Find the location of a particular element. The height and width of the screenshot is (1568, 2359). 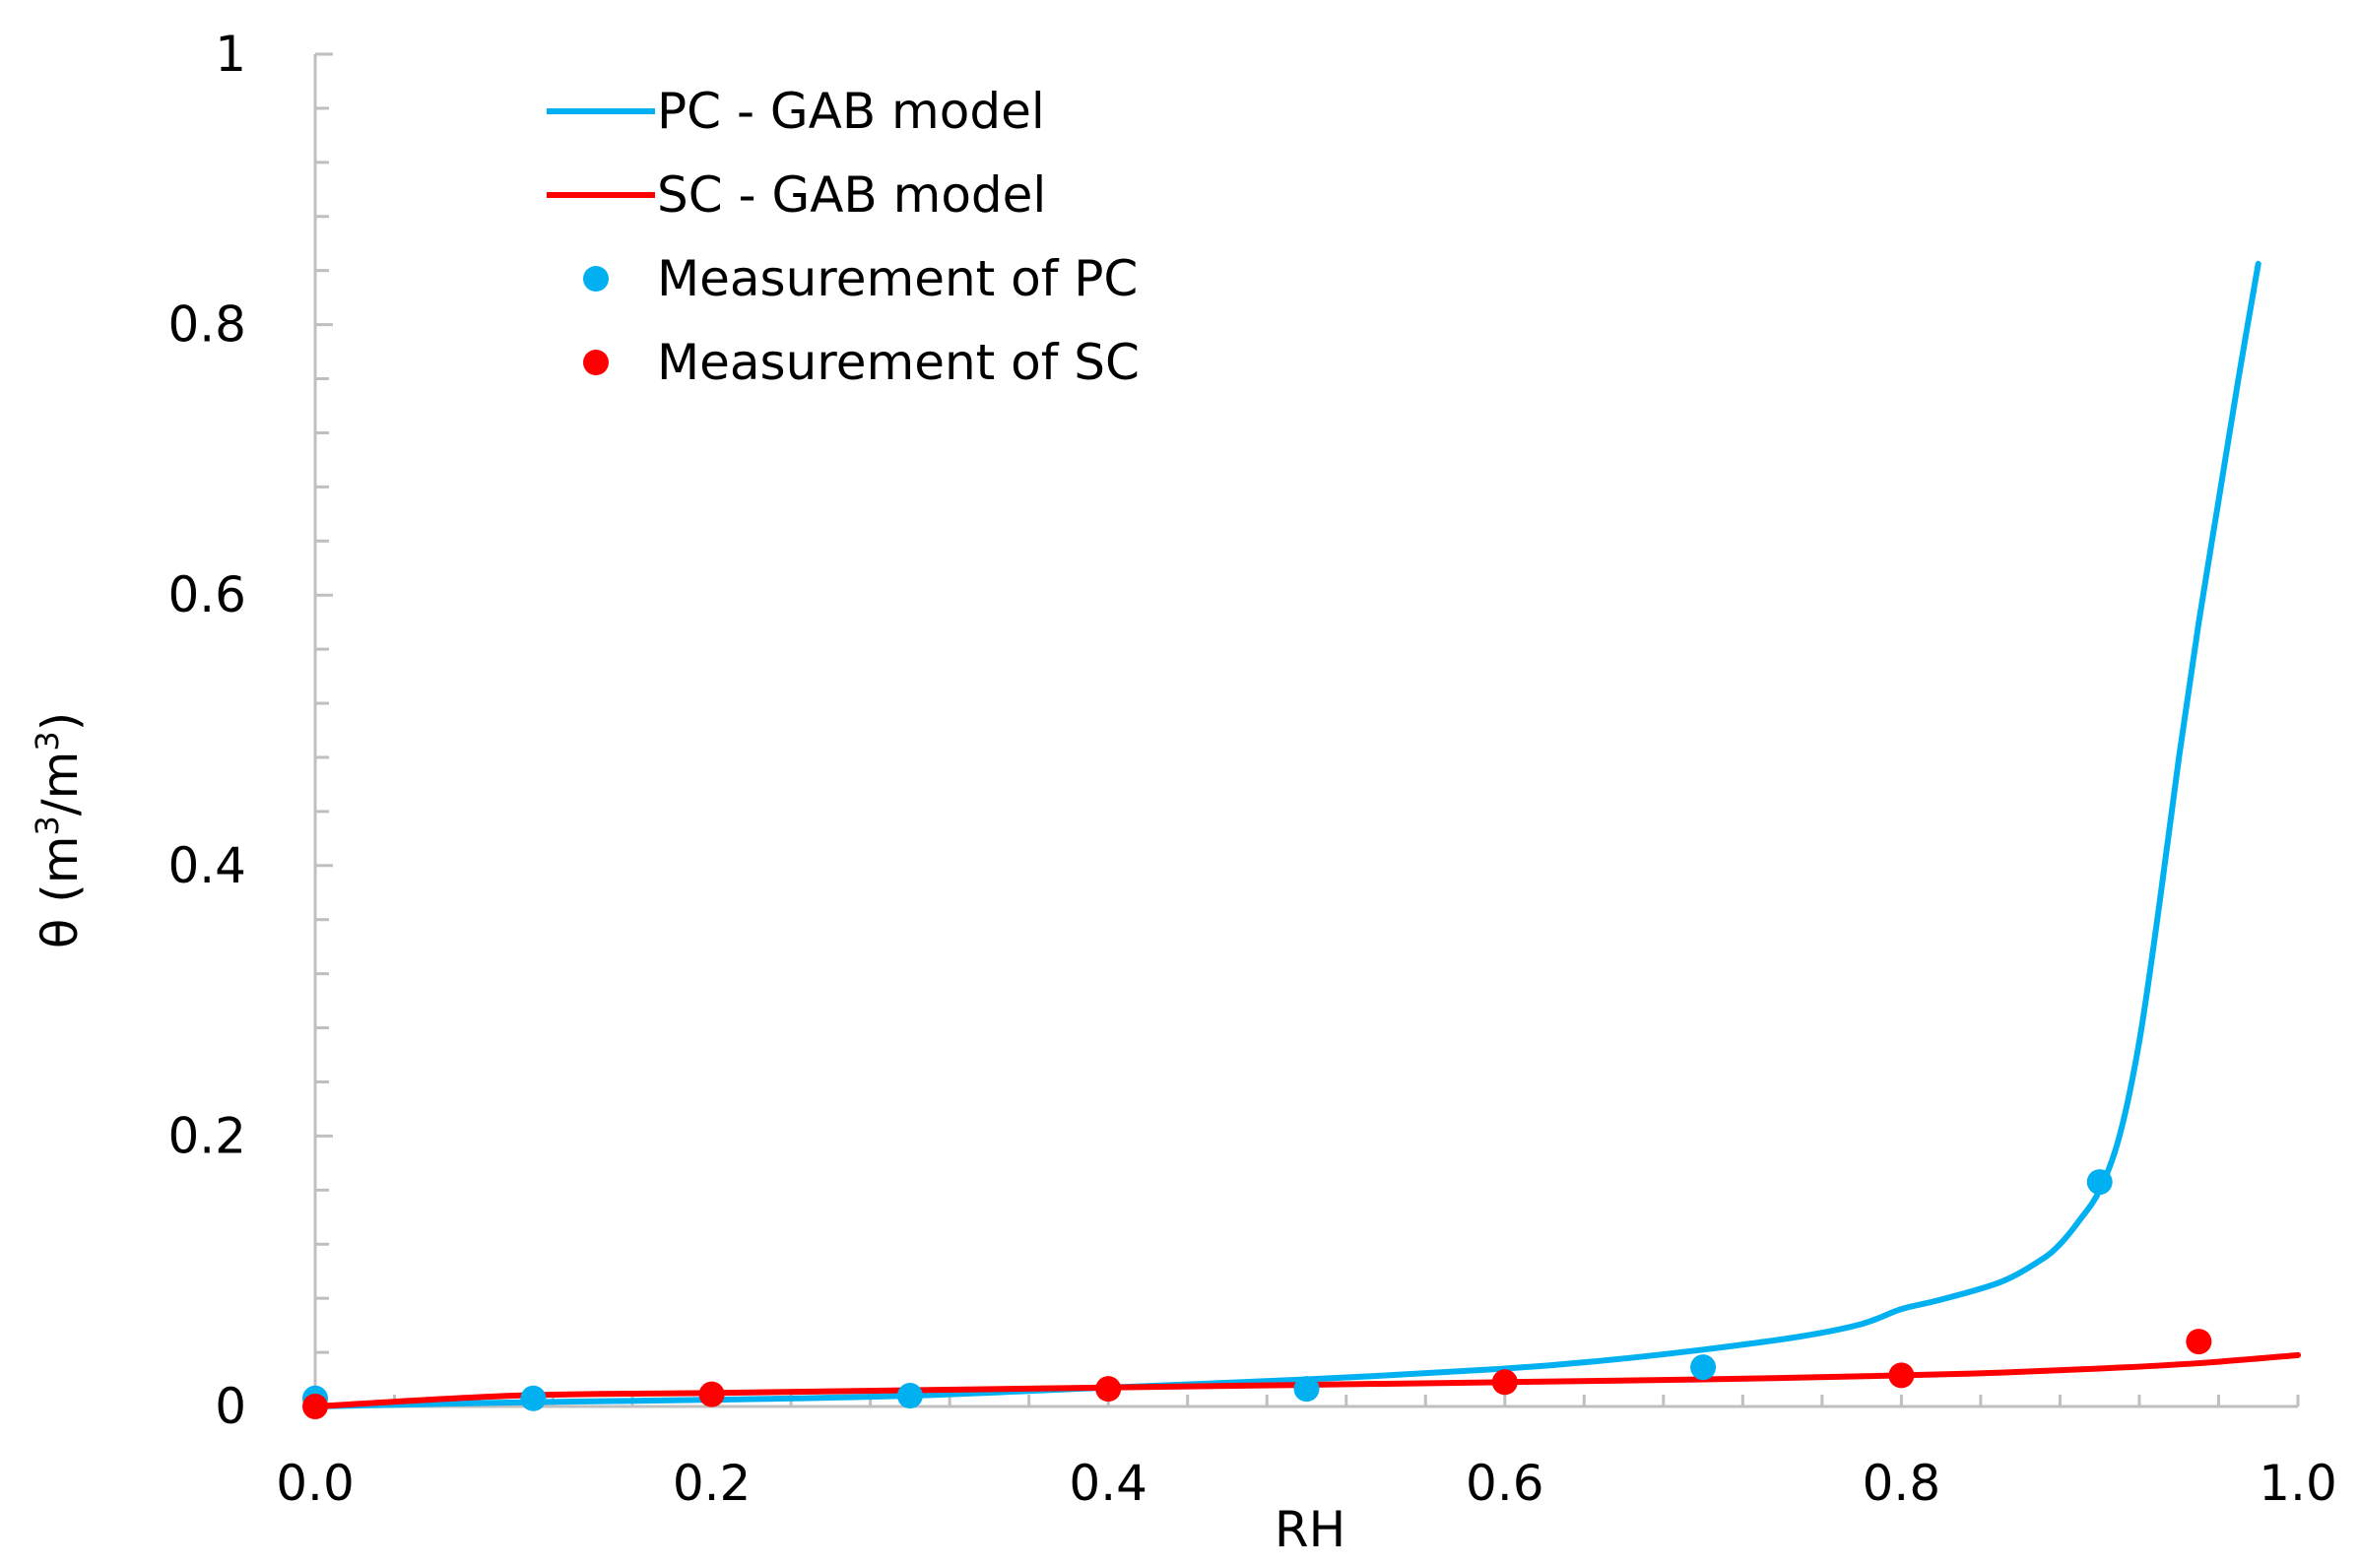

y-axis-title-sup2: 3 is located at coordinates (48, 741).